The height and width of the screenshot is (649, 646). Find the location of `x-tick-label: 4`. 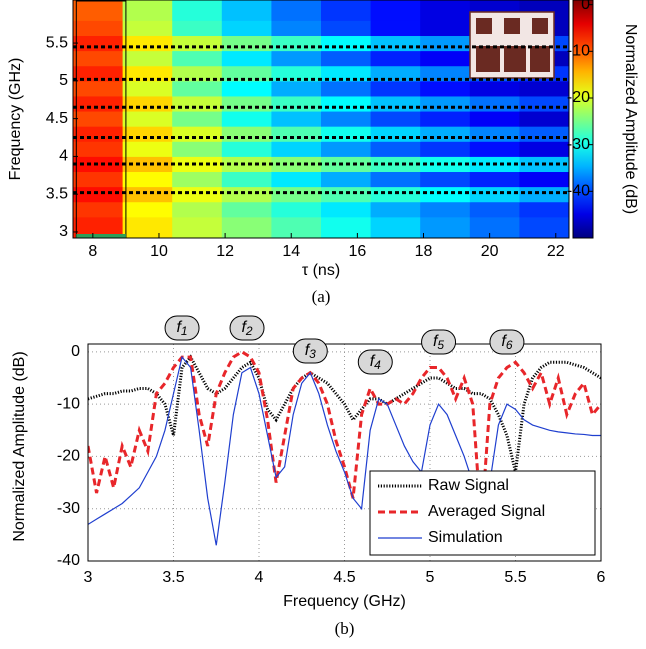

x-tick-label: 4 is located at coordinates (259, 577).